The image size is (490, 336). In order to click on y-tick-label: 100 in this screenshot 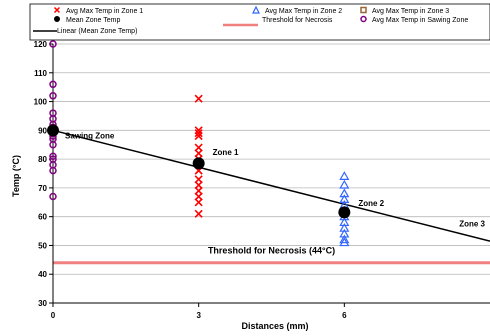, I will do `click(41, 102)`.